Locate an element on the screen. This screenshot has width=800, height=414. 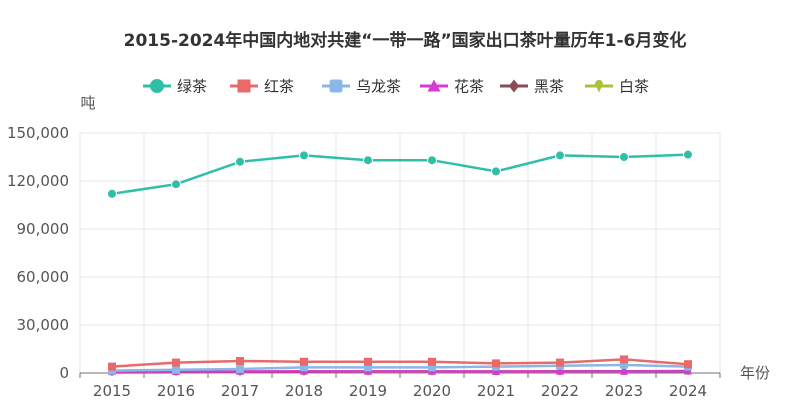
legend-item-3: 花茶 is located at coordinates (452, 87).